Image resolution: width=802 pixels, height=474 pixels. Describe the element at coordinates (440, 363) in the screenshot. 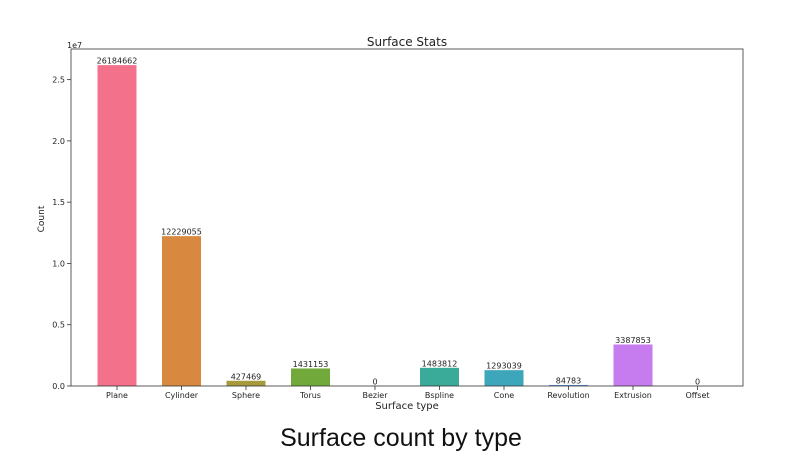

I see `data-label: 1483812` at that location.